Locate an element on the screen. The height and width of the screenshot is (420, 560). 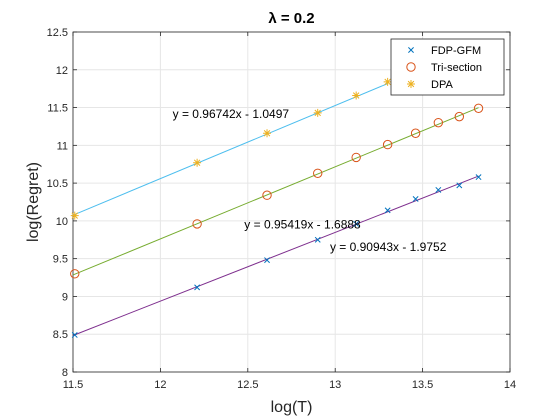
fit-equation-label: y = 0.96742x - 1.0497 is located at coordinates (231, 114).